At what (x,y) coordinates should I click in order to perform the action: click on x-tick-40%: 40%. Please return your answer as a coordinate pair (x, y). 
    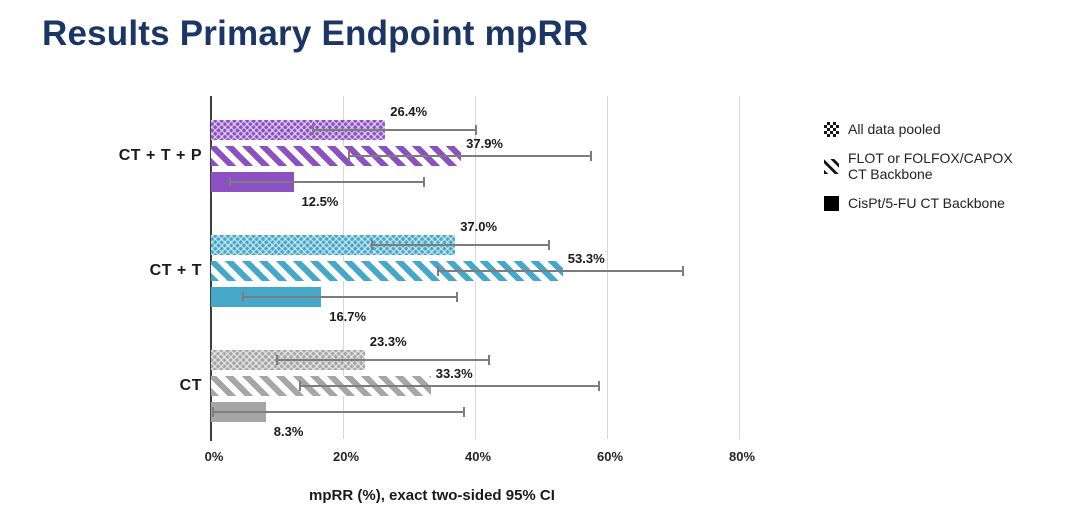
    Looking at the image, I should click on (478, 456).